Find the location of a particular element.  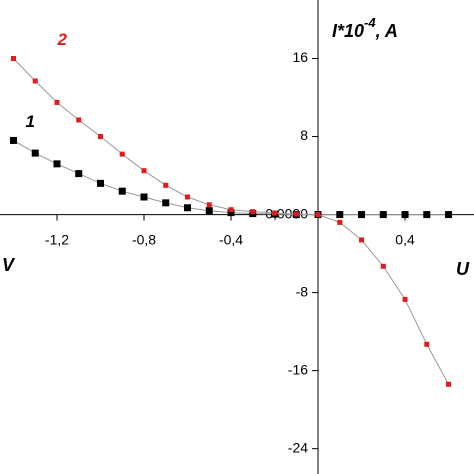

y-axis-title-superscript: -4 is located at coordinates (370, 22).